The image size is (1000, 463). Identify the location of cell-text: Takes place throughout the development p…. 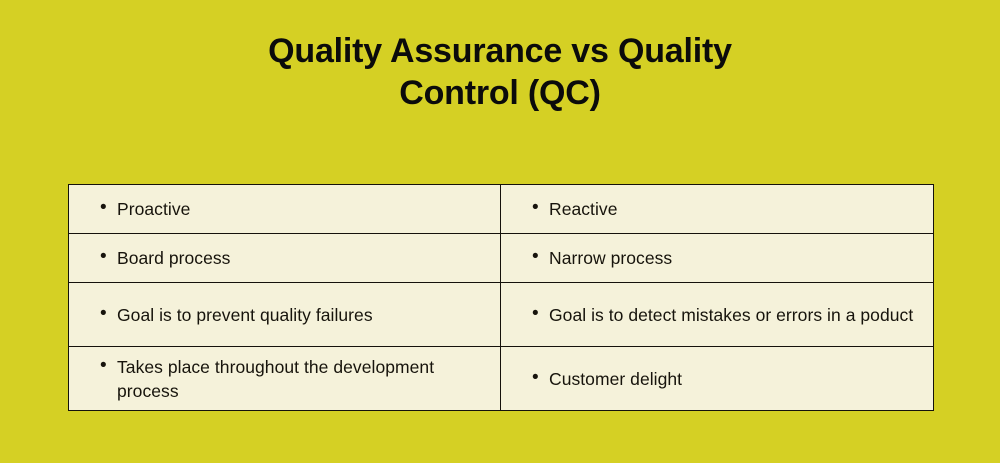
(276, 378).